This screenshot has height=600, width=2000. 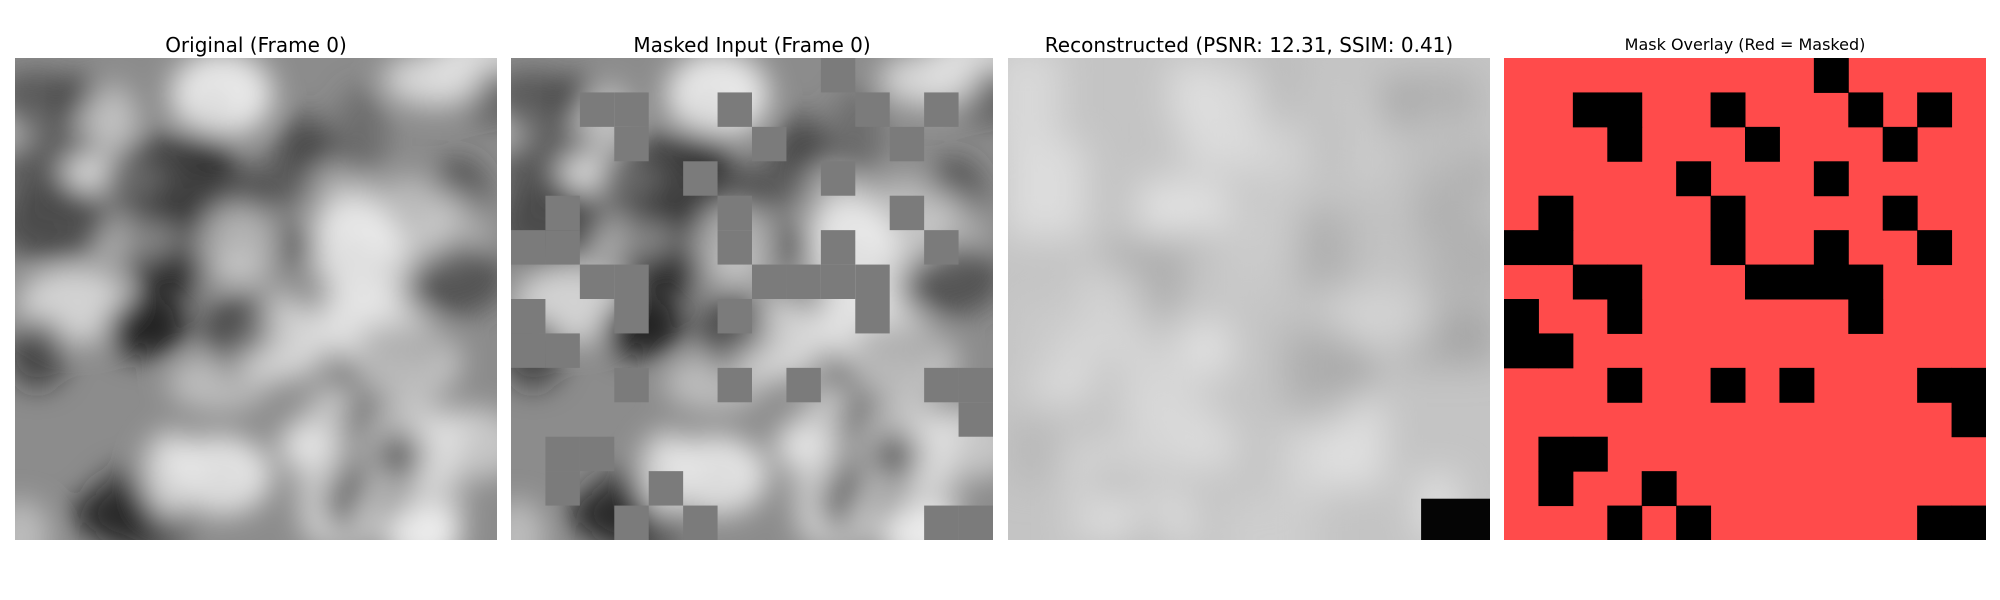 I want to click on panel-original-title: Original (Frame 0), so click(x=256, y=45).